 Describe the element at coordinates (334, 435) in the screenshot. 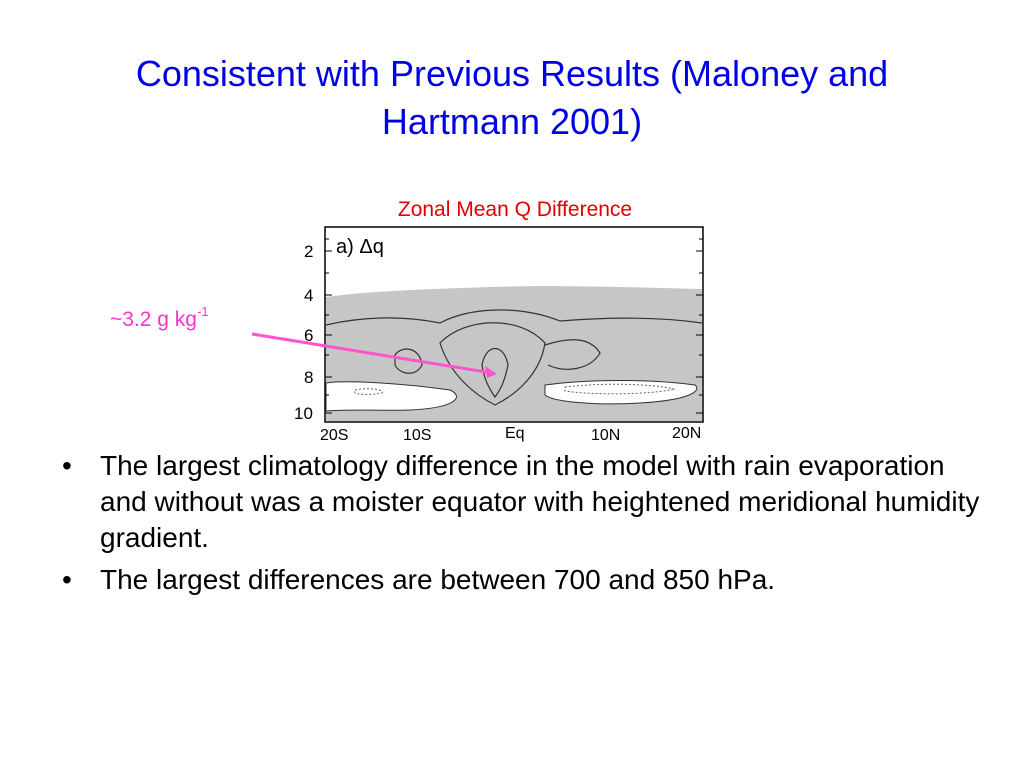

I see `x-tick-label: 20S` at that location.